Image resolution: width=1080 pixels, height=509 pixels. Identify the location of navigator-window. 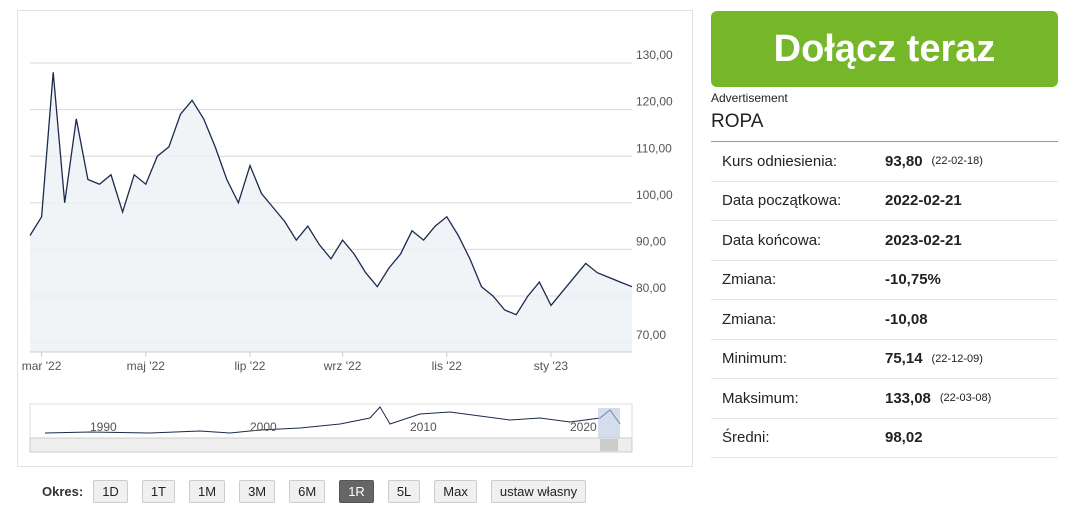
(609, 423).